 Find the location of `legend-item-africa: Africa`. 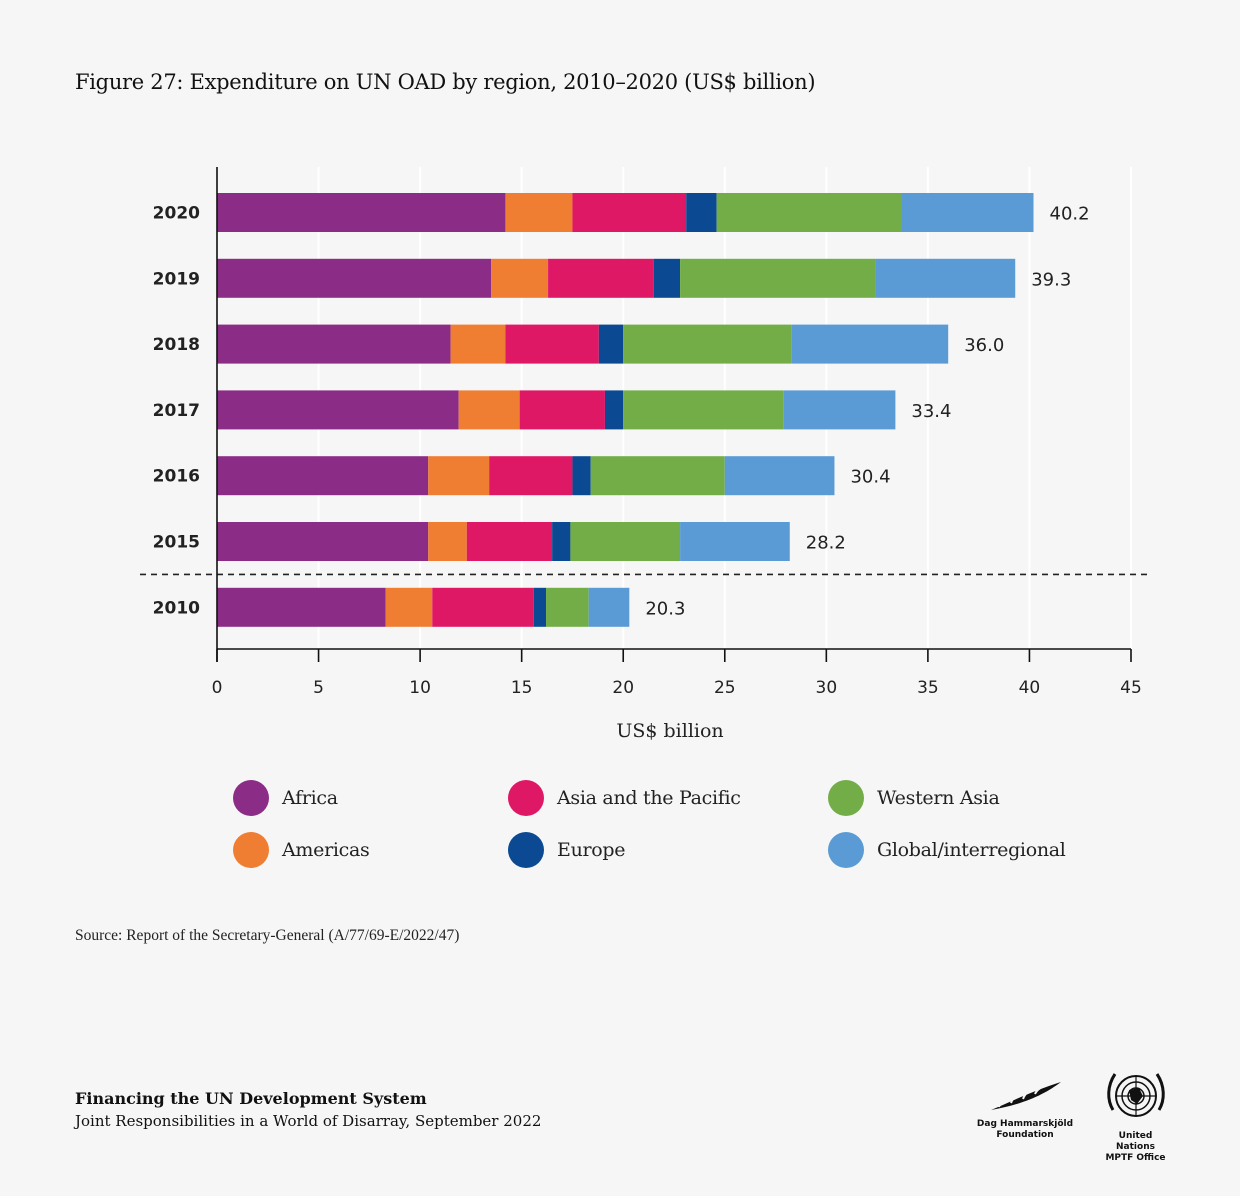

legend-item-africa: Africa is located at coordinates (370, 798).